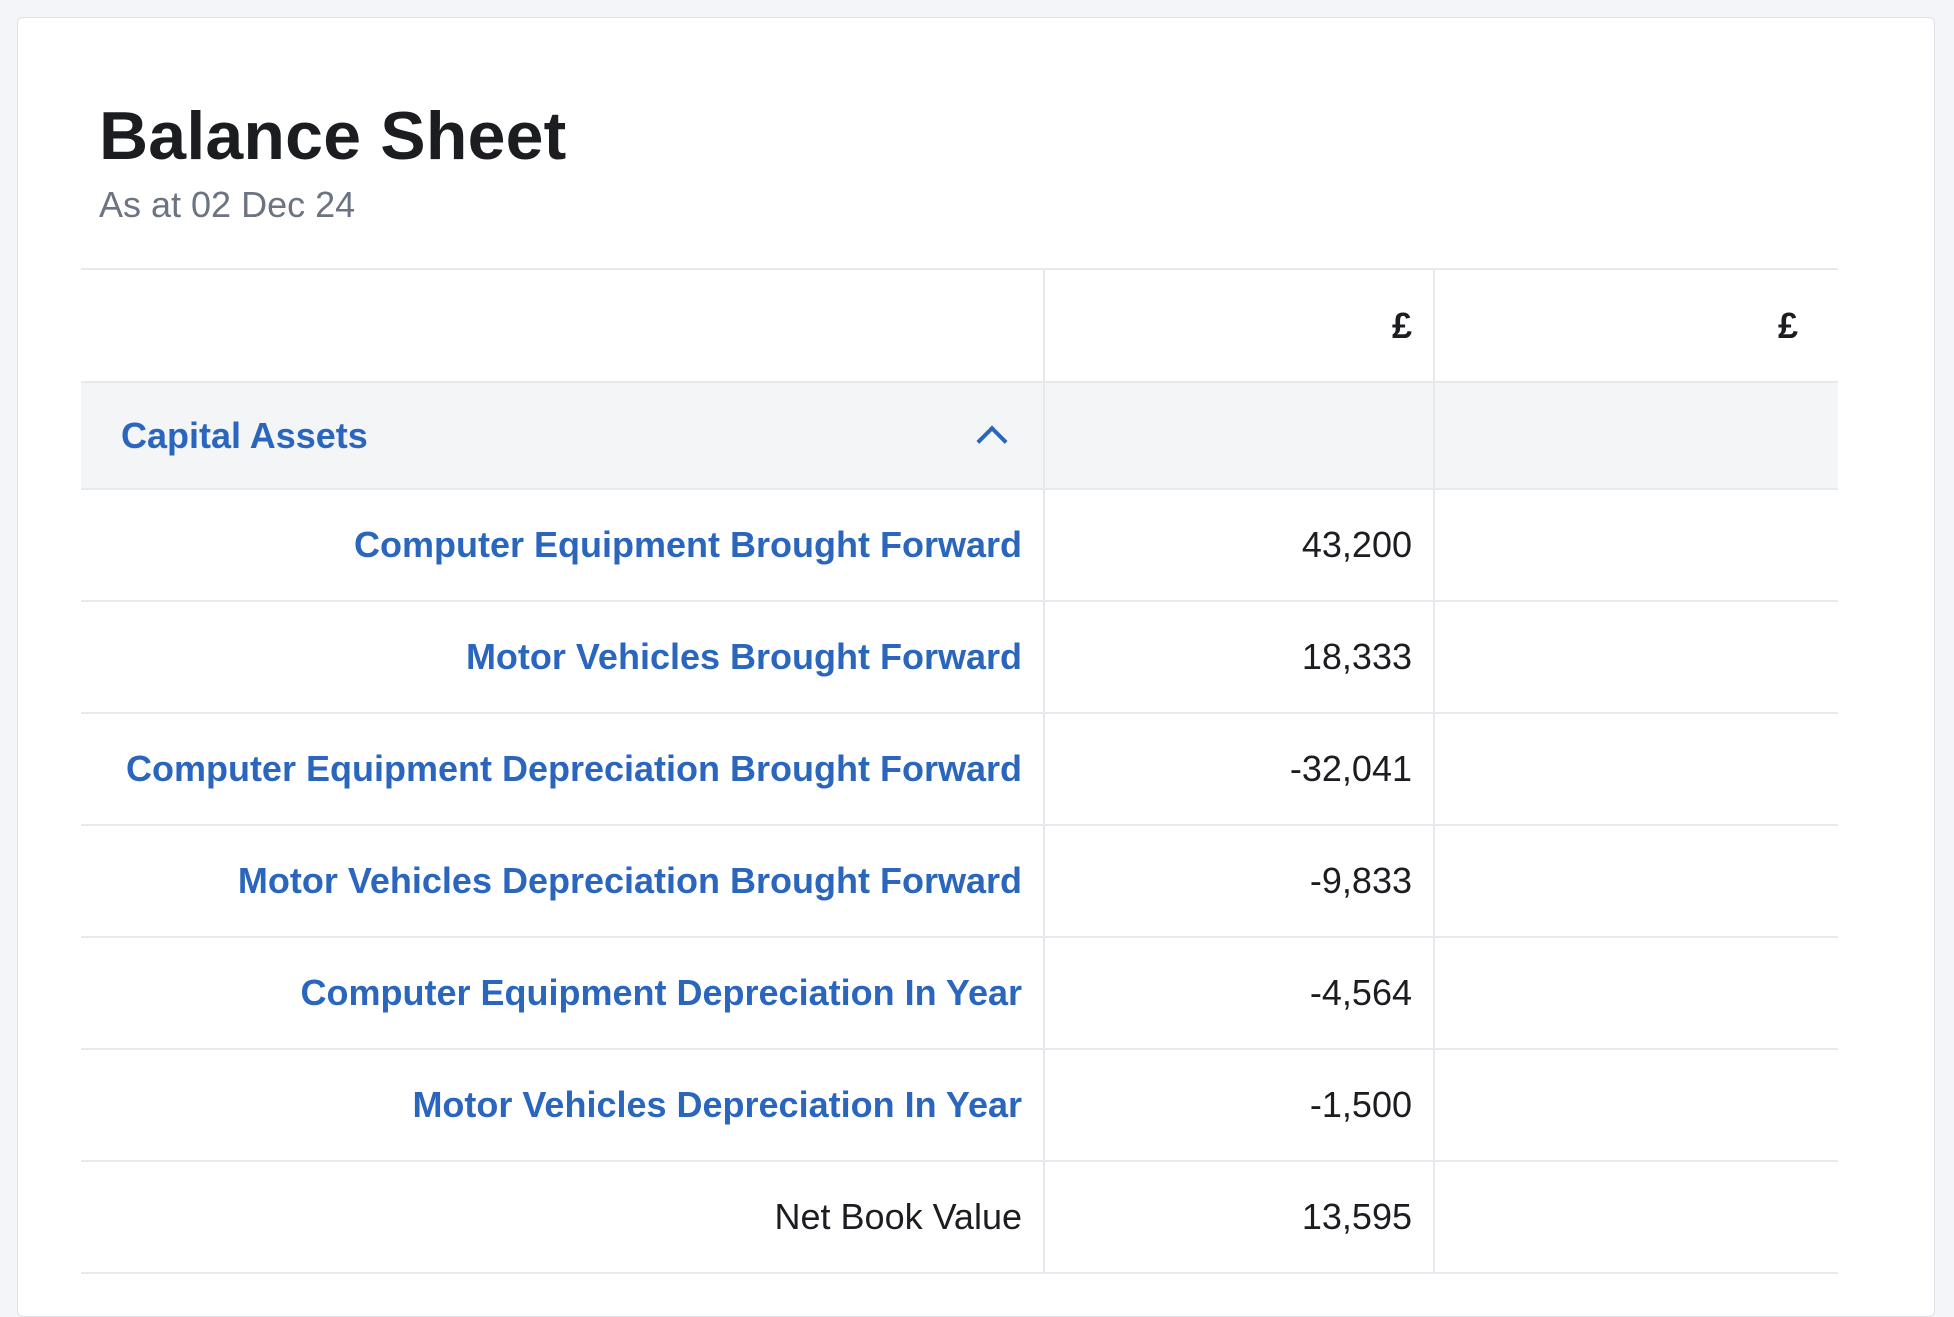 This screenshot has height=1317, width=1954. What do you see at coordinates (1238, 1217) in the screenshot?
I see `net-book-value-amount: 13,595` at bounding box center [1238, 1217].